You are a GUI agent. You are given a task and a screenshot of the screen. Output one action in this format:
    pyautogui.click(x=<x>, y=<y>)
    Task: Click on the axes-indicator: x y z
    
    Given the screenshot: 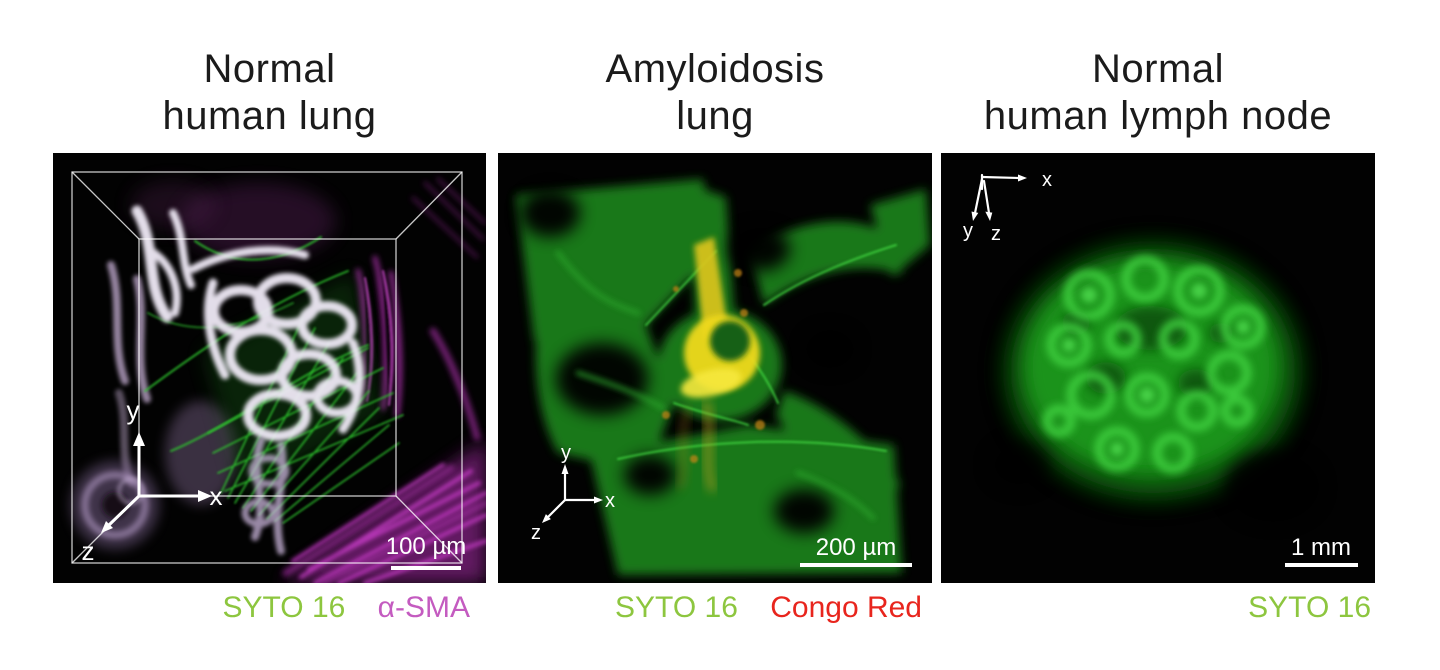 What is the action you would take?
    pyautogui.click(x=1007, y=207)
    